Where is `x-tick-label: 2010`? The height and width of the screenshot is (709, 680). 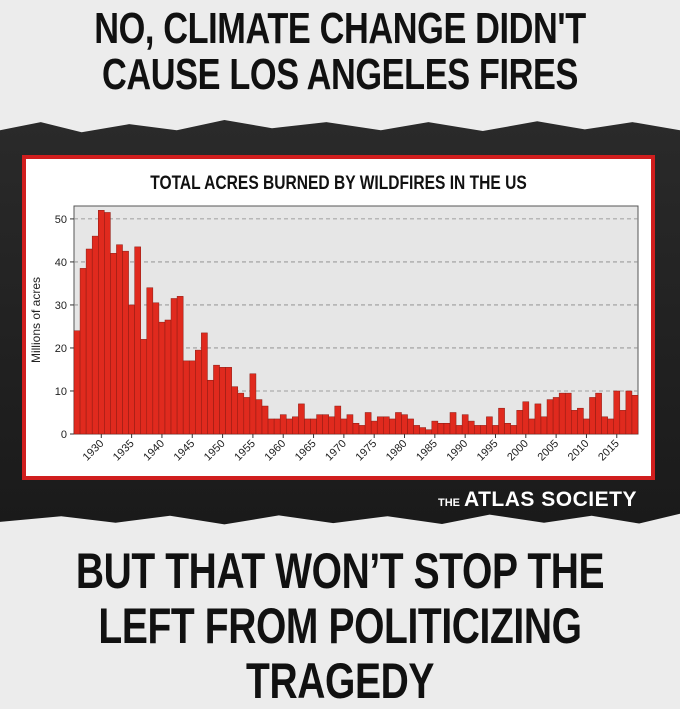
x-tick-label: 2010 is located at coordinates (579, 451).